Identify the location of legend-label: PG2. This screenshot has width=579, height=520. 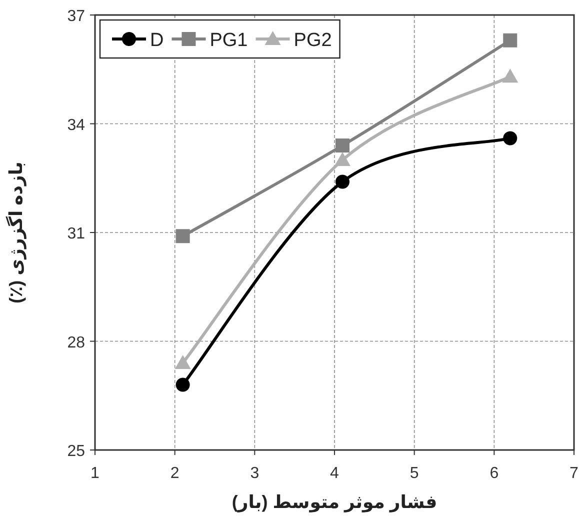
(313, 40).